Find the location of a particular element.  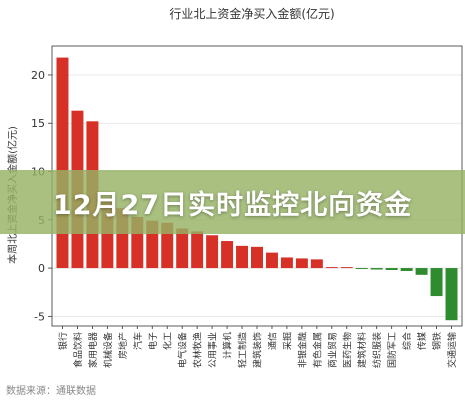

x-tick-label-10: 公用事业 is located at coordinates (213, 350).